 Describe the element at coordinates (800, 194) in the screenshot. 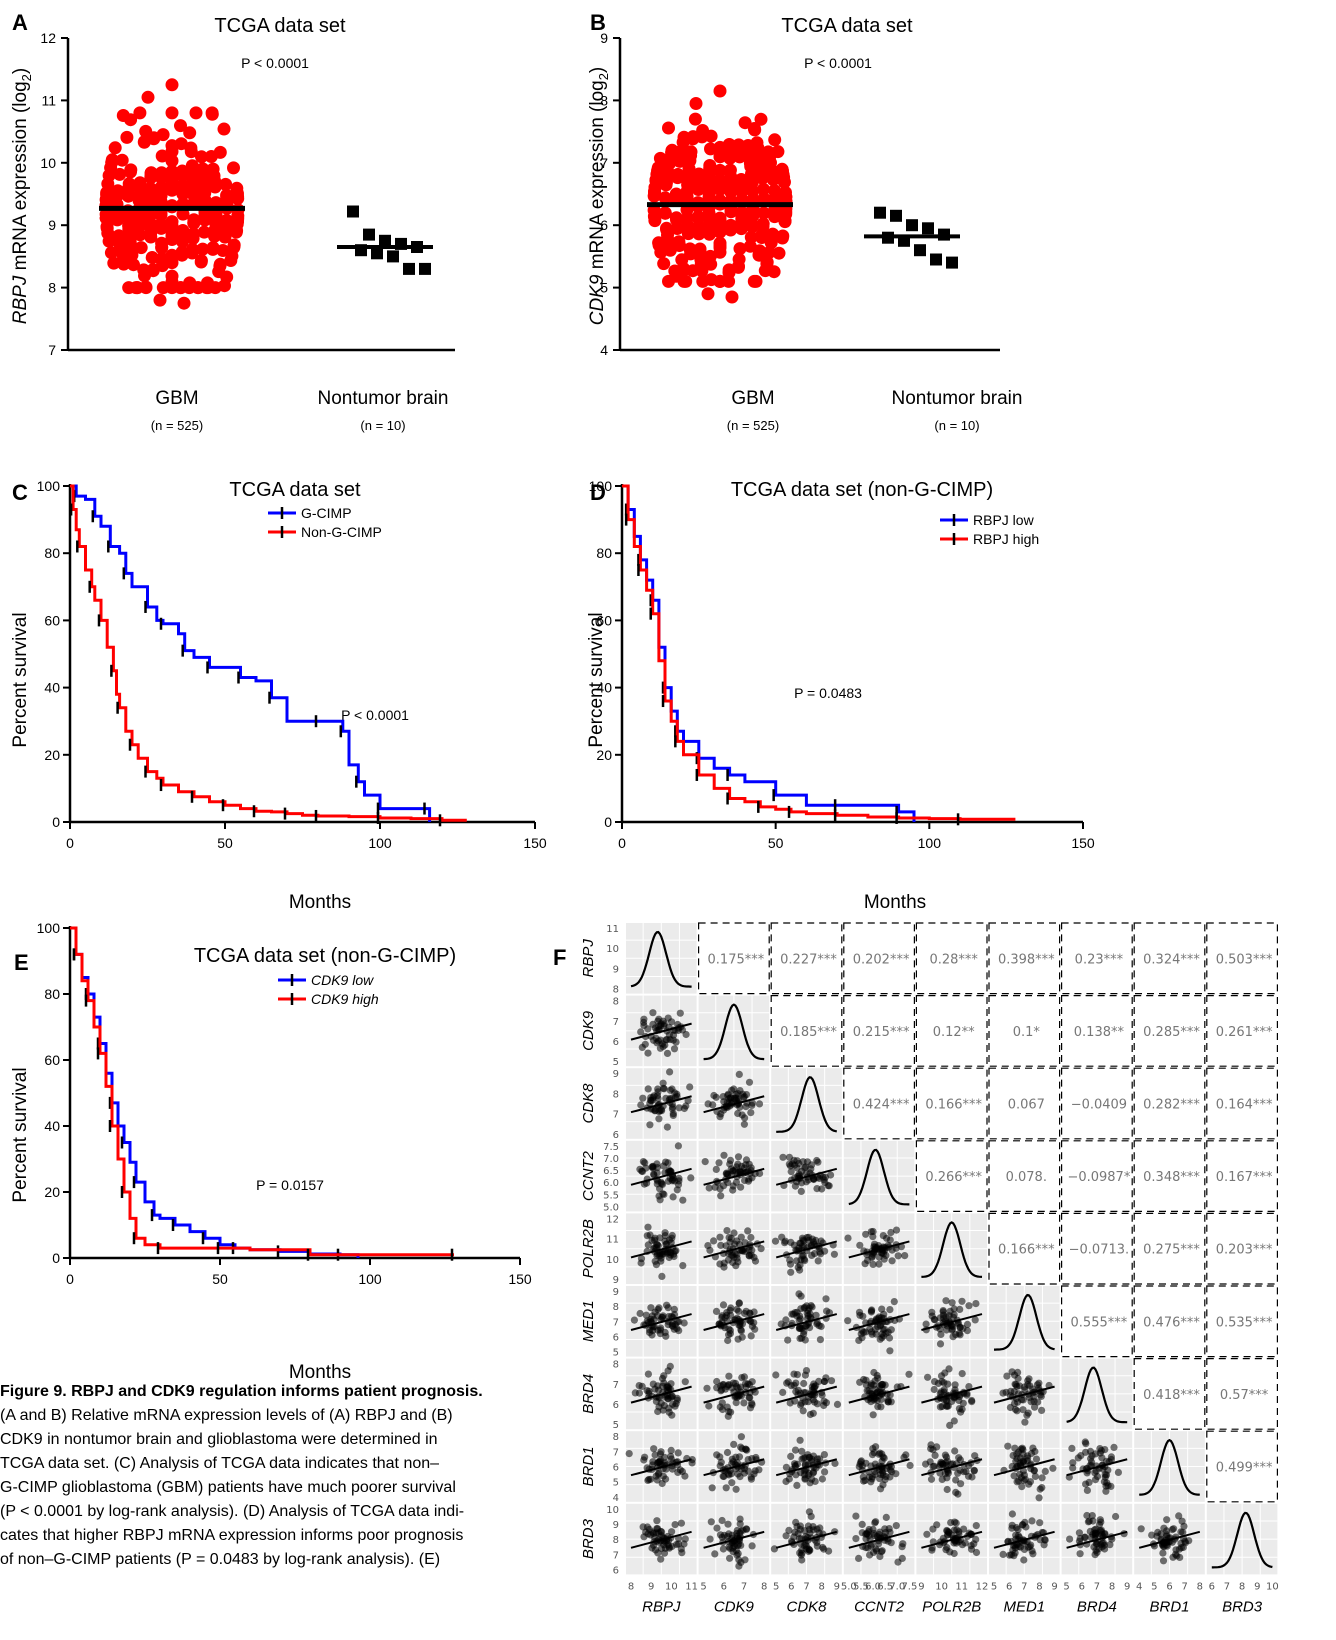

I see `panel-b-plot: 4 5 6 7 8 9` at that location.